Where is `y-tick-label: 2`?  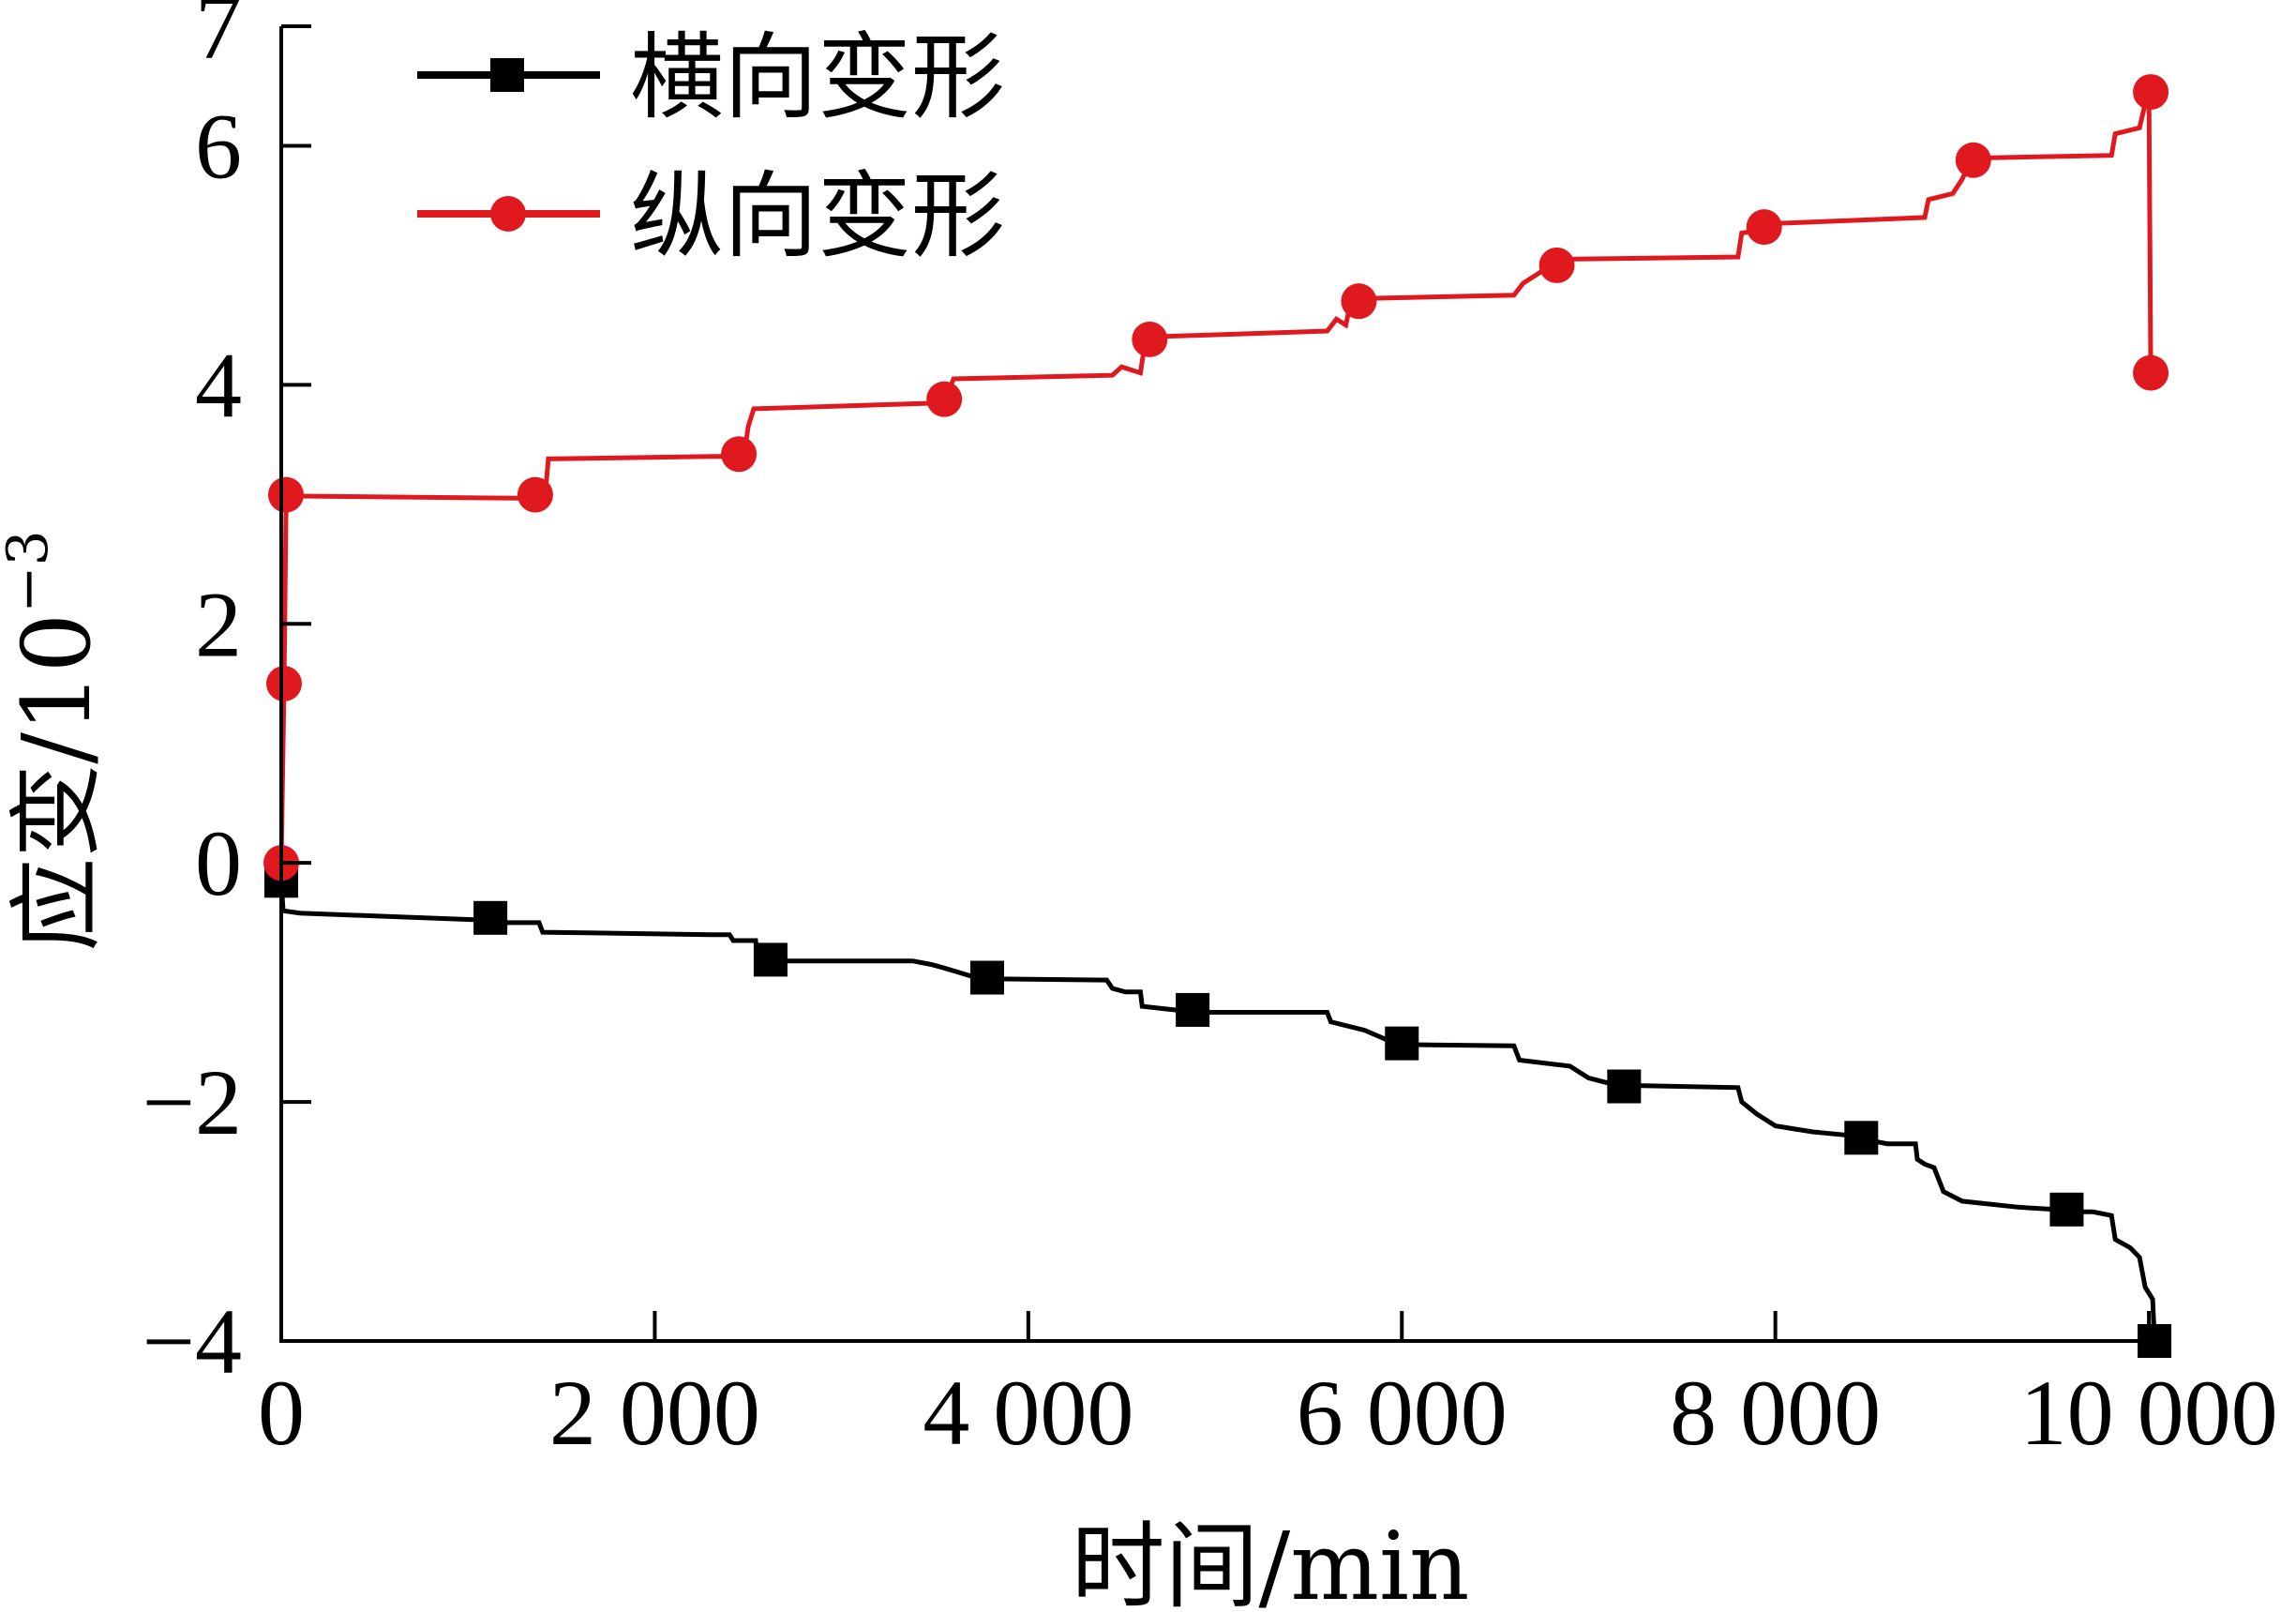
y-tick-label: 2 is located at coordinates (218, 624).